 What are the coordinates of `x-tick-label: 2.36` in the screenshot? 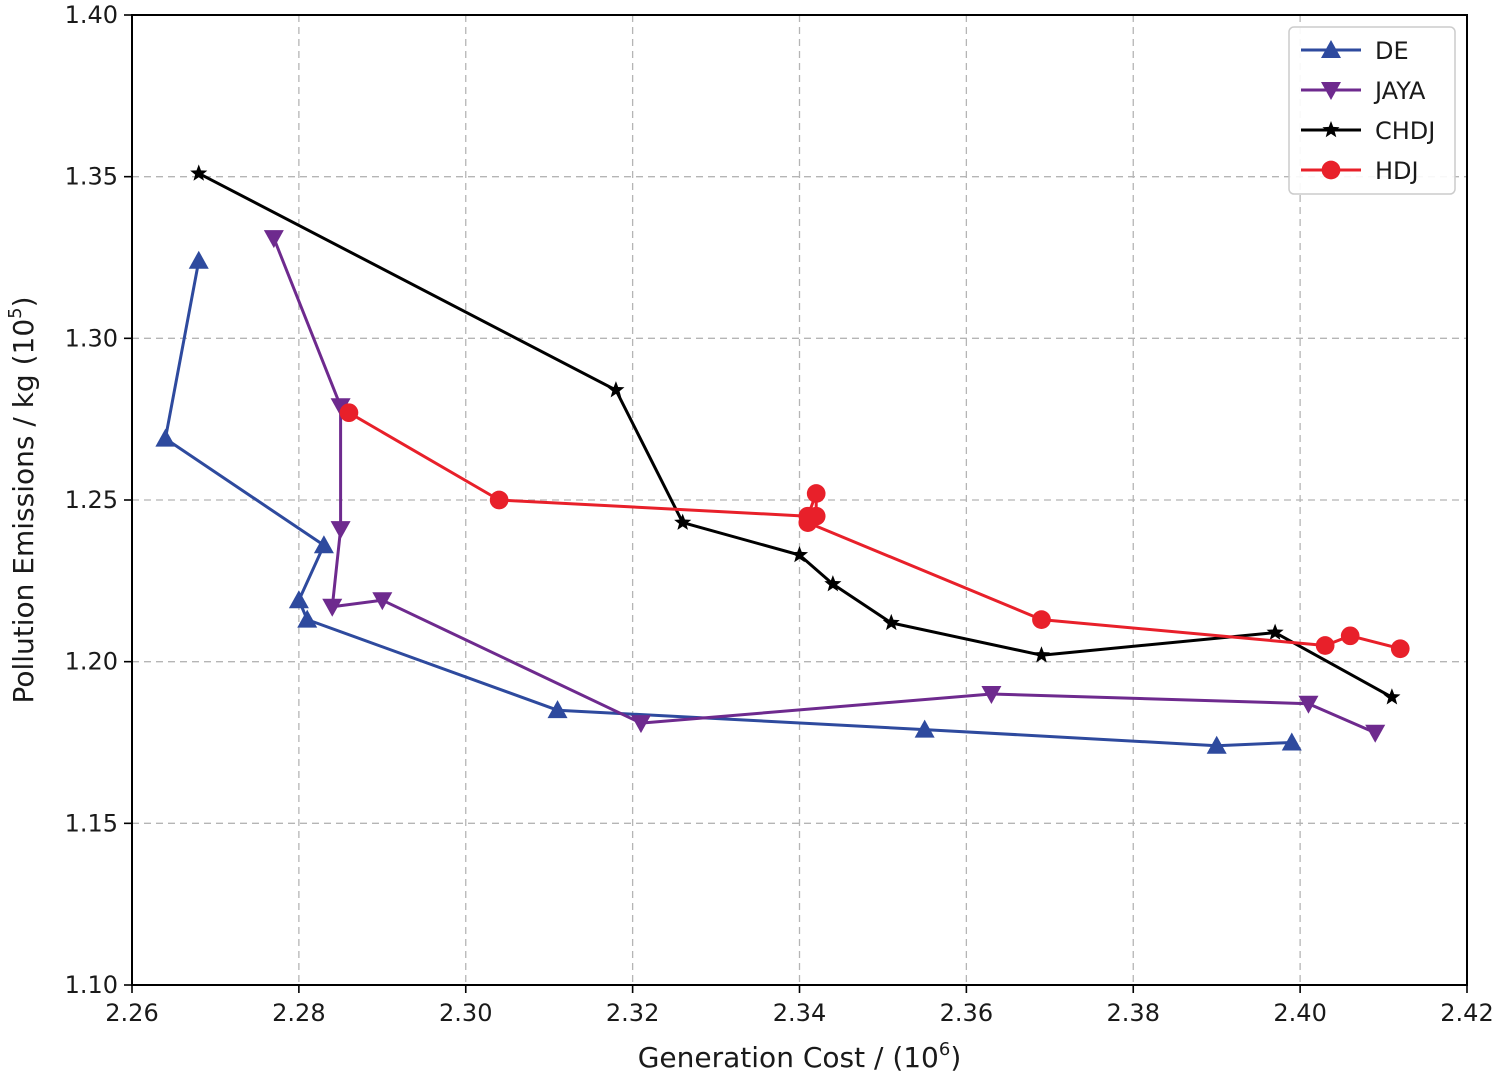 It's located at (966, 1013).